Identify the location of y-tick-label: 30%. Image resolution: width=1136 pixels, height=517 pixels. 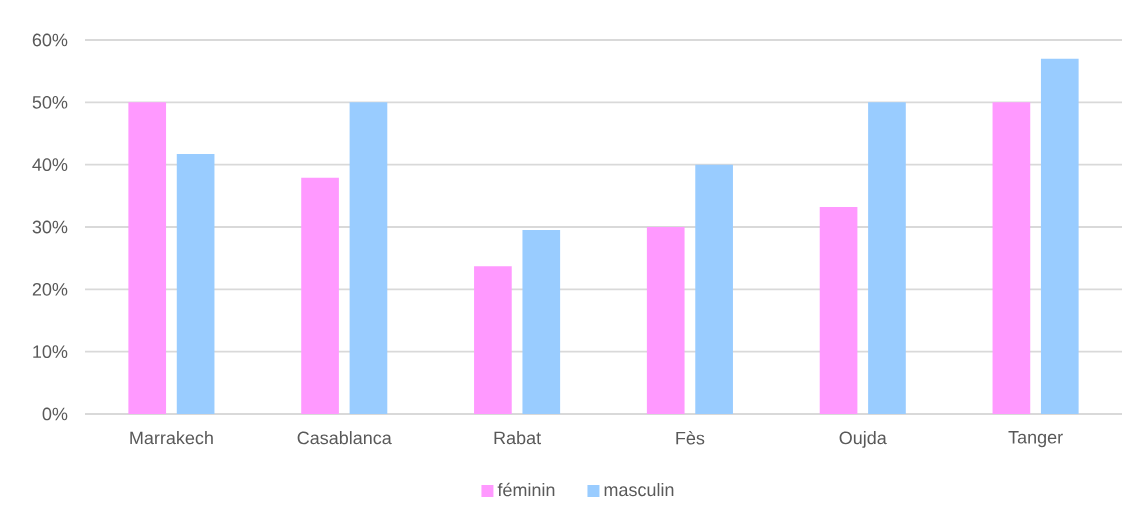
(50, 227).